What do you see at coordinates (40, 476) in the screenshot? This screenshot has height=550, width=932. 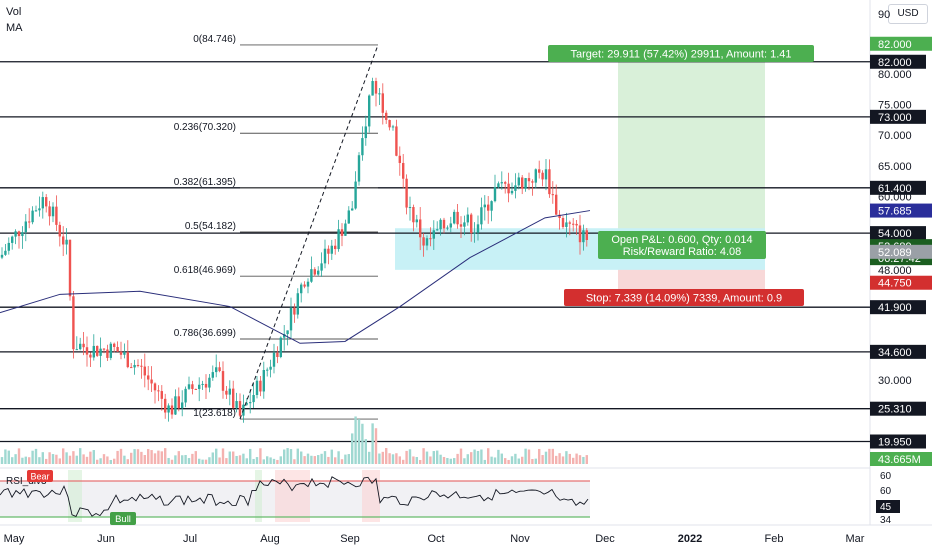 I see `bear-label-bg` at bounding box center [40, 476].